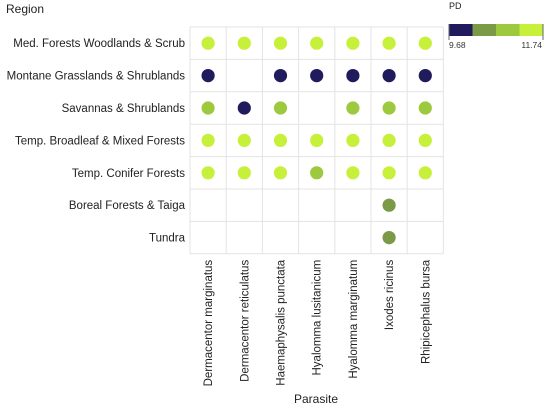  What do you see at coordinates (209, 323) in the screenshot?
I see `x-tick-label: Dermacentor marginatus` at bounding box center [209, 323].